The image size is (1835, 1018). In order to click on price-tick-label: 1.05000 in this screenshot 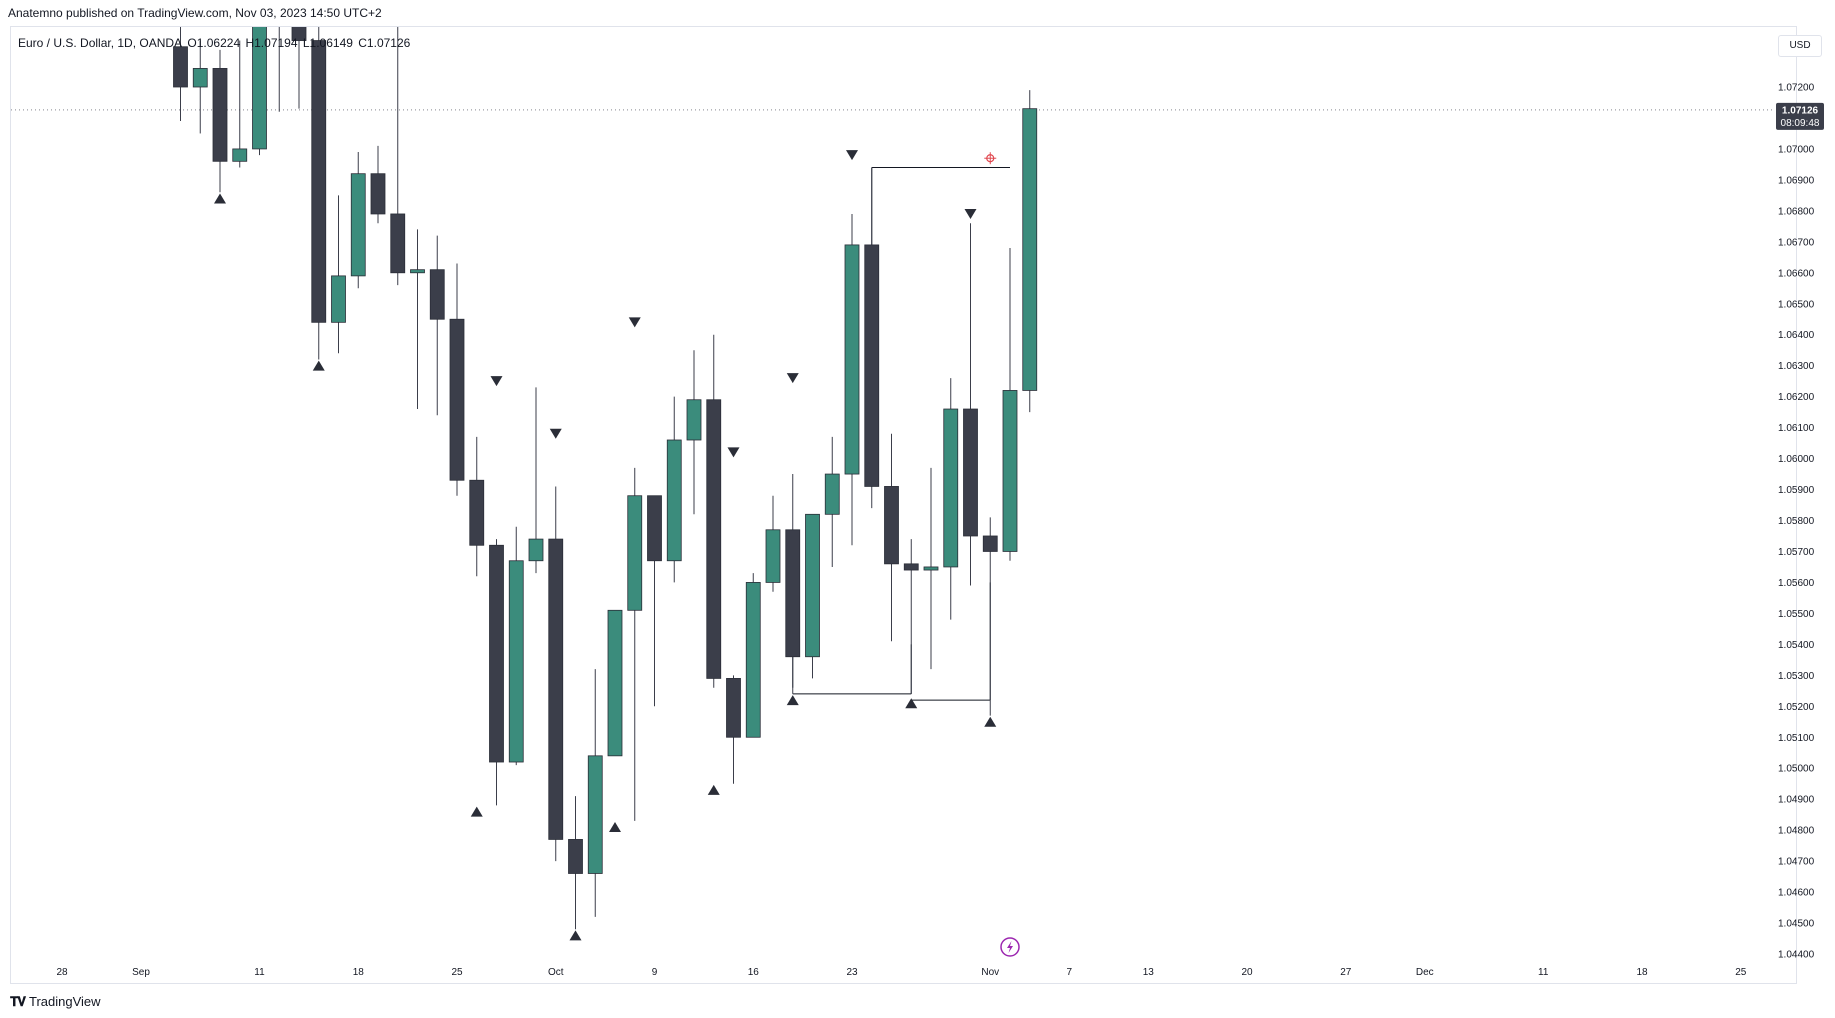, I will do `click(1796, 769)`.